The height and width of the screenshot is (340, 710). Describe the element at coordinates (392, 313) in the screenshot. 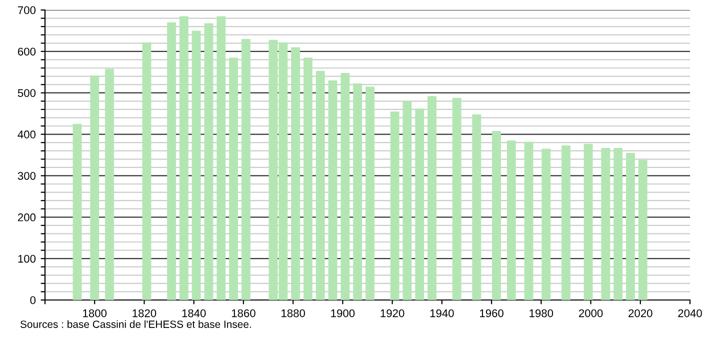

I see `x-tick-label: 1920` at that location.